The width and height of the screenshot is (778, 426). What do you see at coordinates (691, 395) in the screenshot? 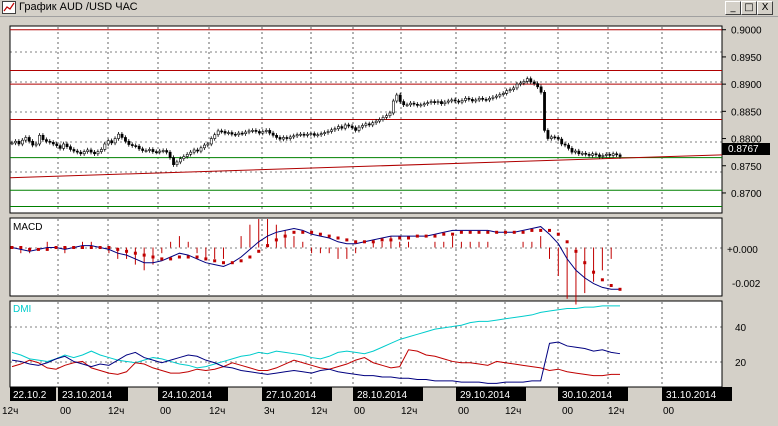
I see `date-label-7: 31.10.2014` at bounding box center [691, 395].